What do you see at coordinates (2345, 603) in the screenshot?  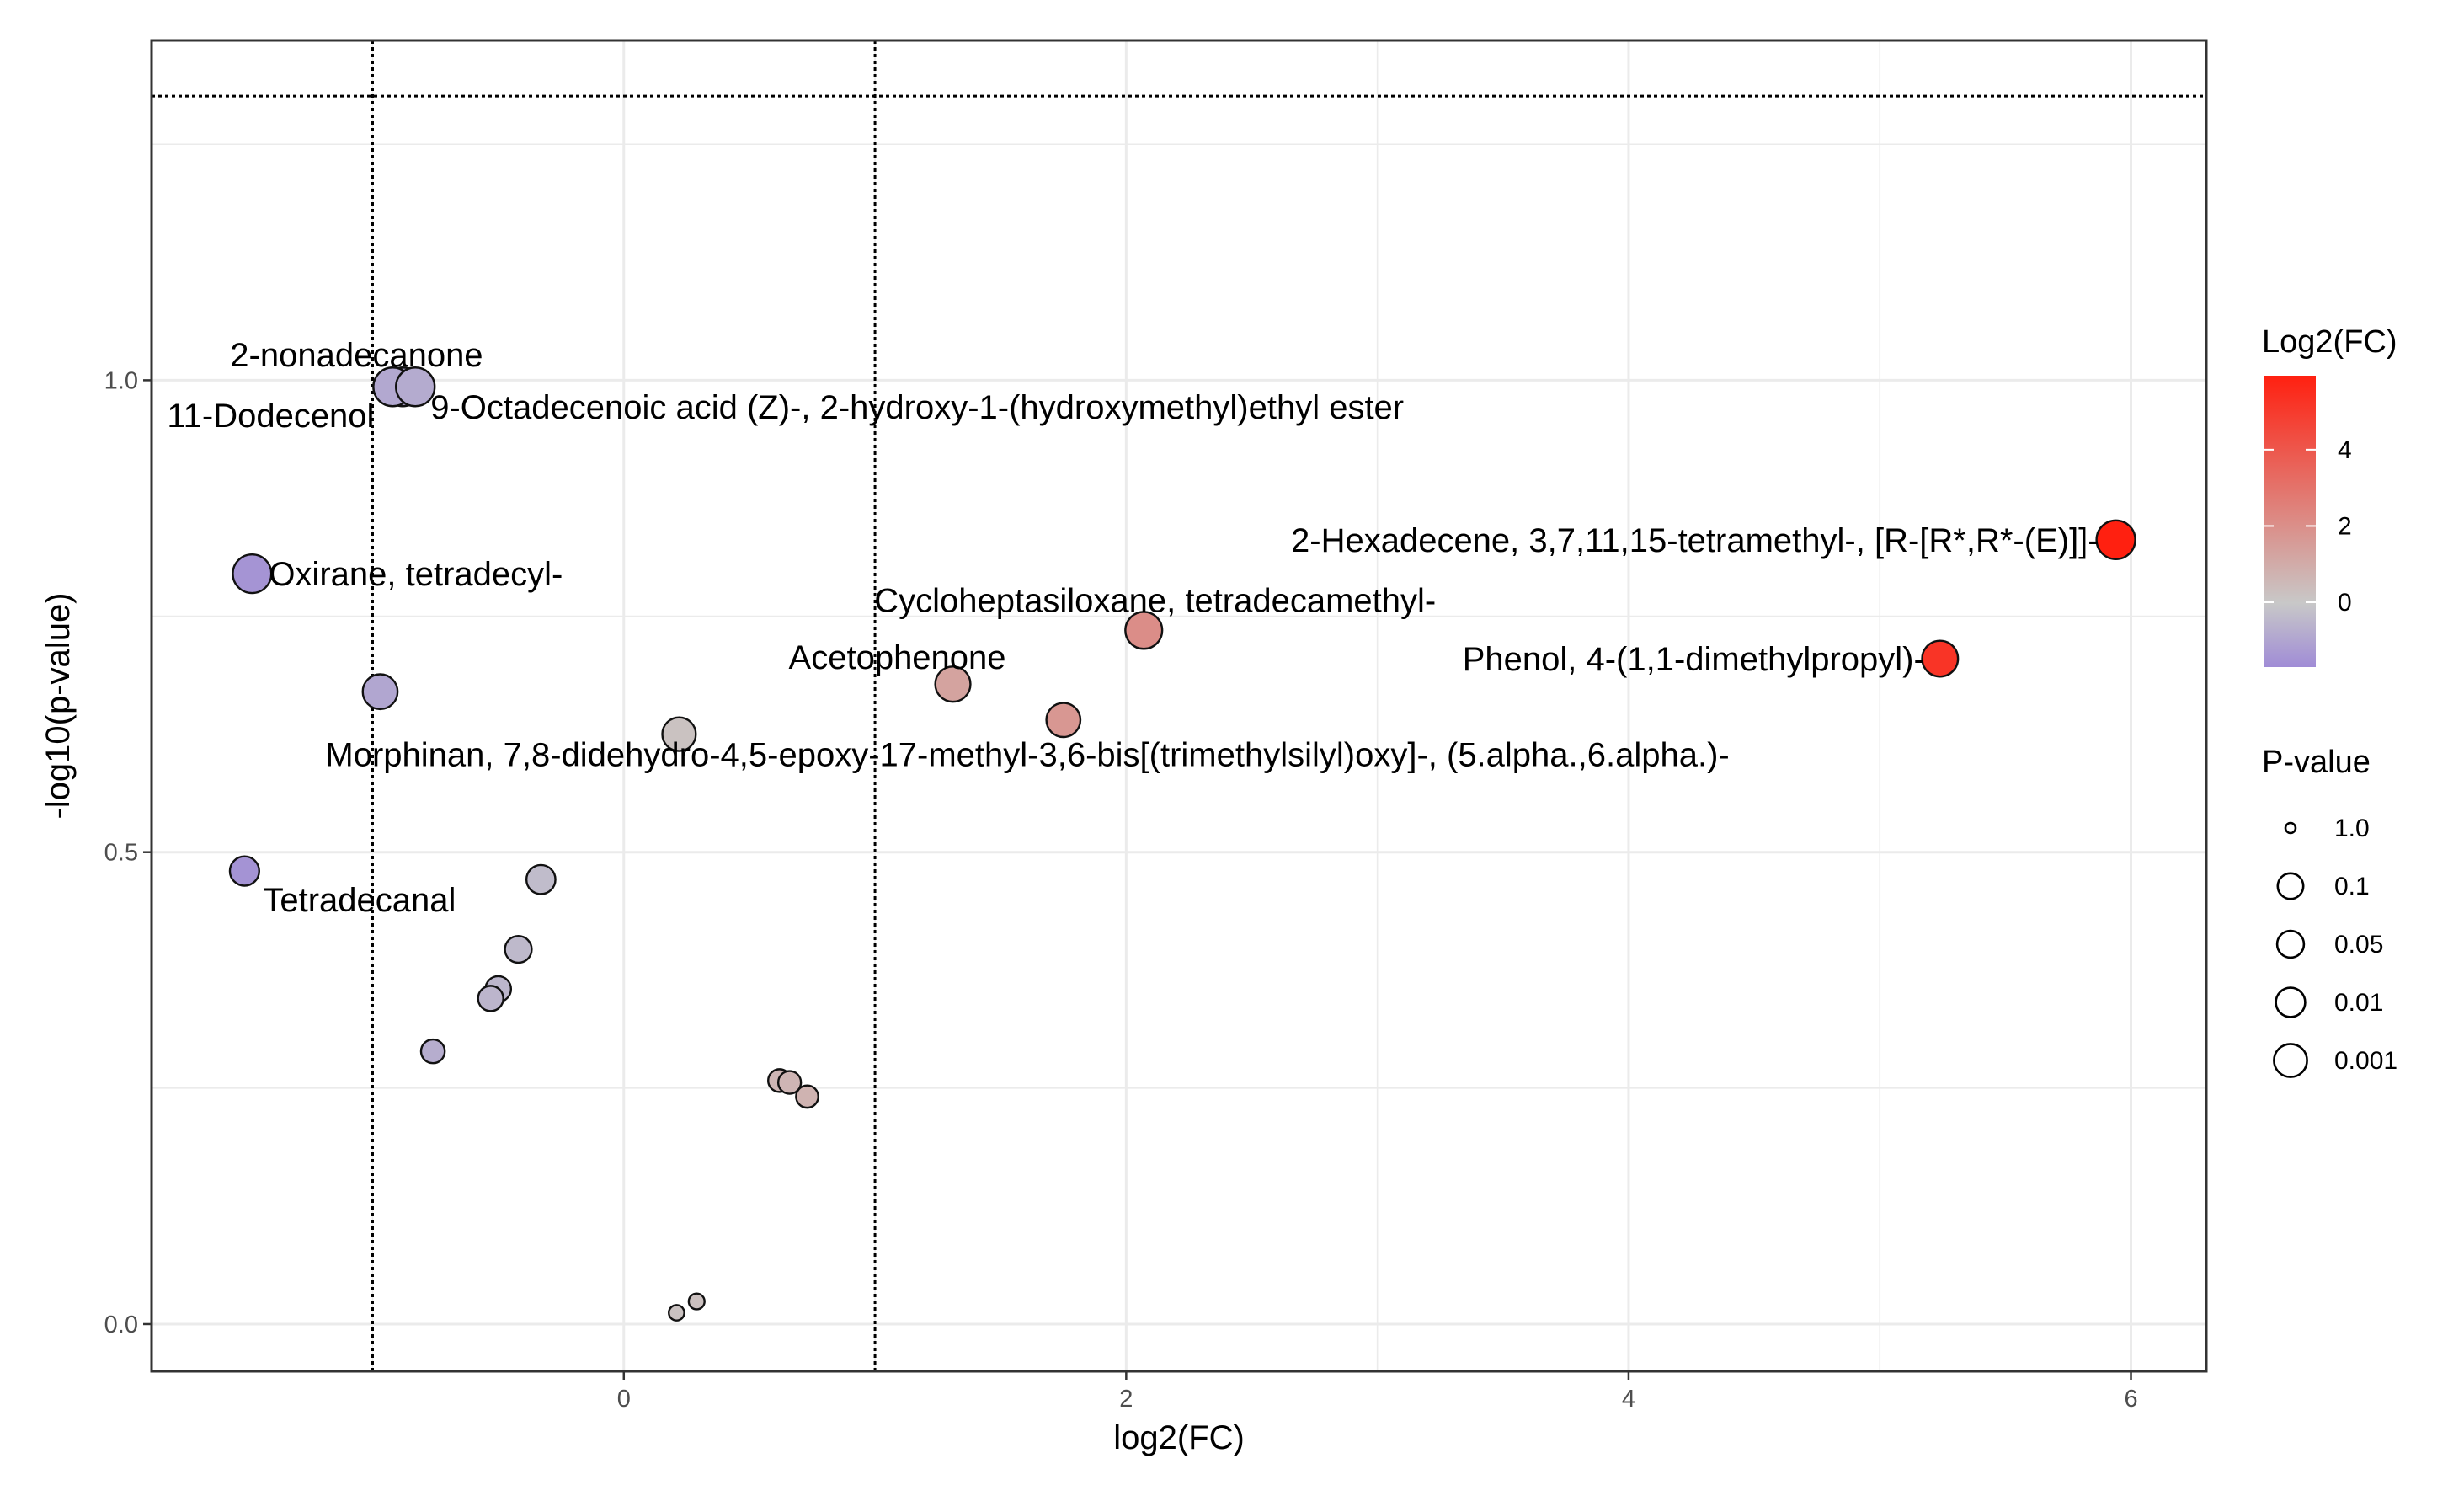 I see `color-bar-tick-label: 0` at bounding box center [2345, 603].